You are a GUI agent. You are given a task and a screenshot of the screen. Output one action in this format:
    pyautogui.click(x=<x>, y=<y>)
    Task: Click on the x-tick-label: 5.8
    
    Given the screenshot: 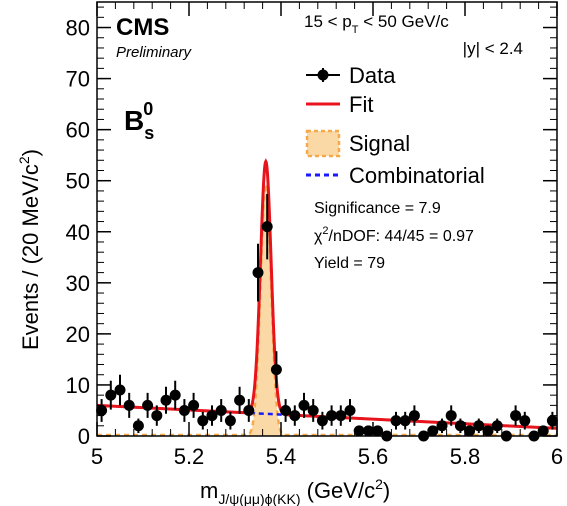 What is the action you would take?
    pyautogui.click(x=465, y=456)
    